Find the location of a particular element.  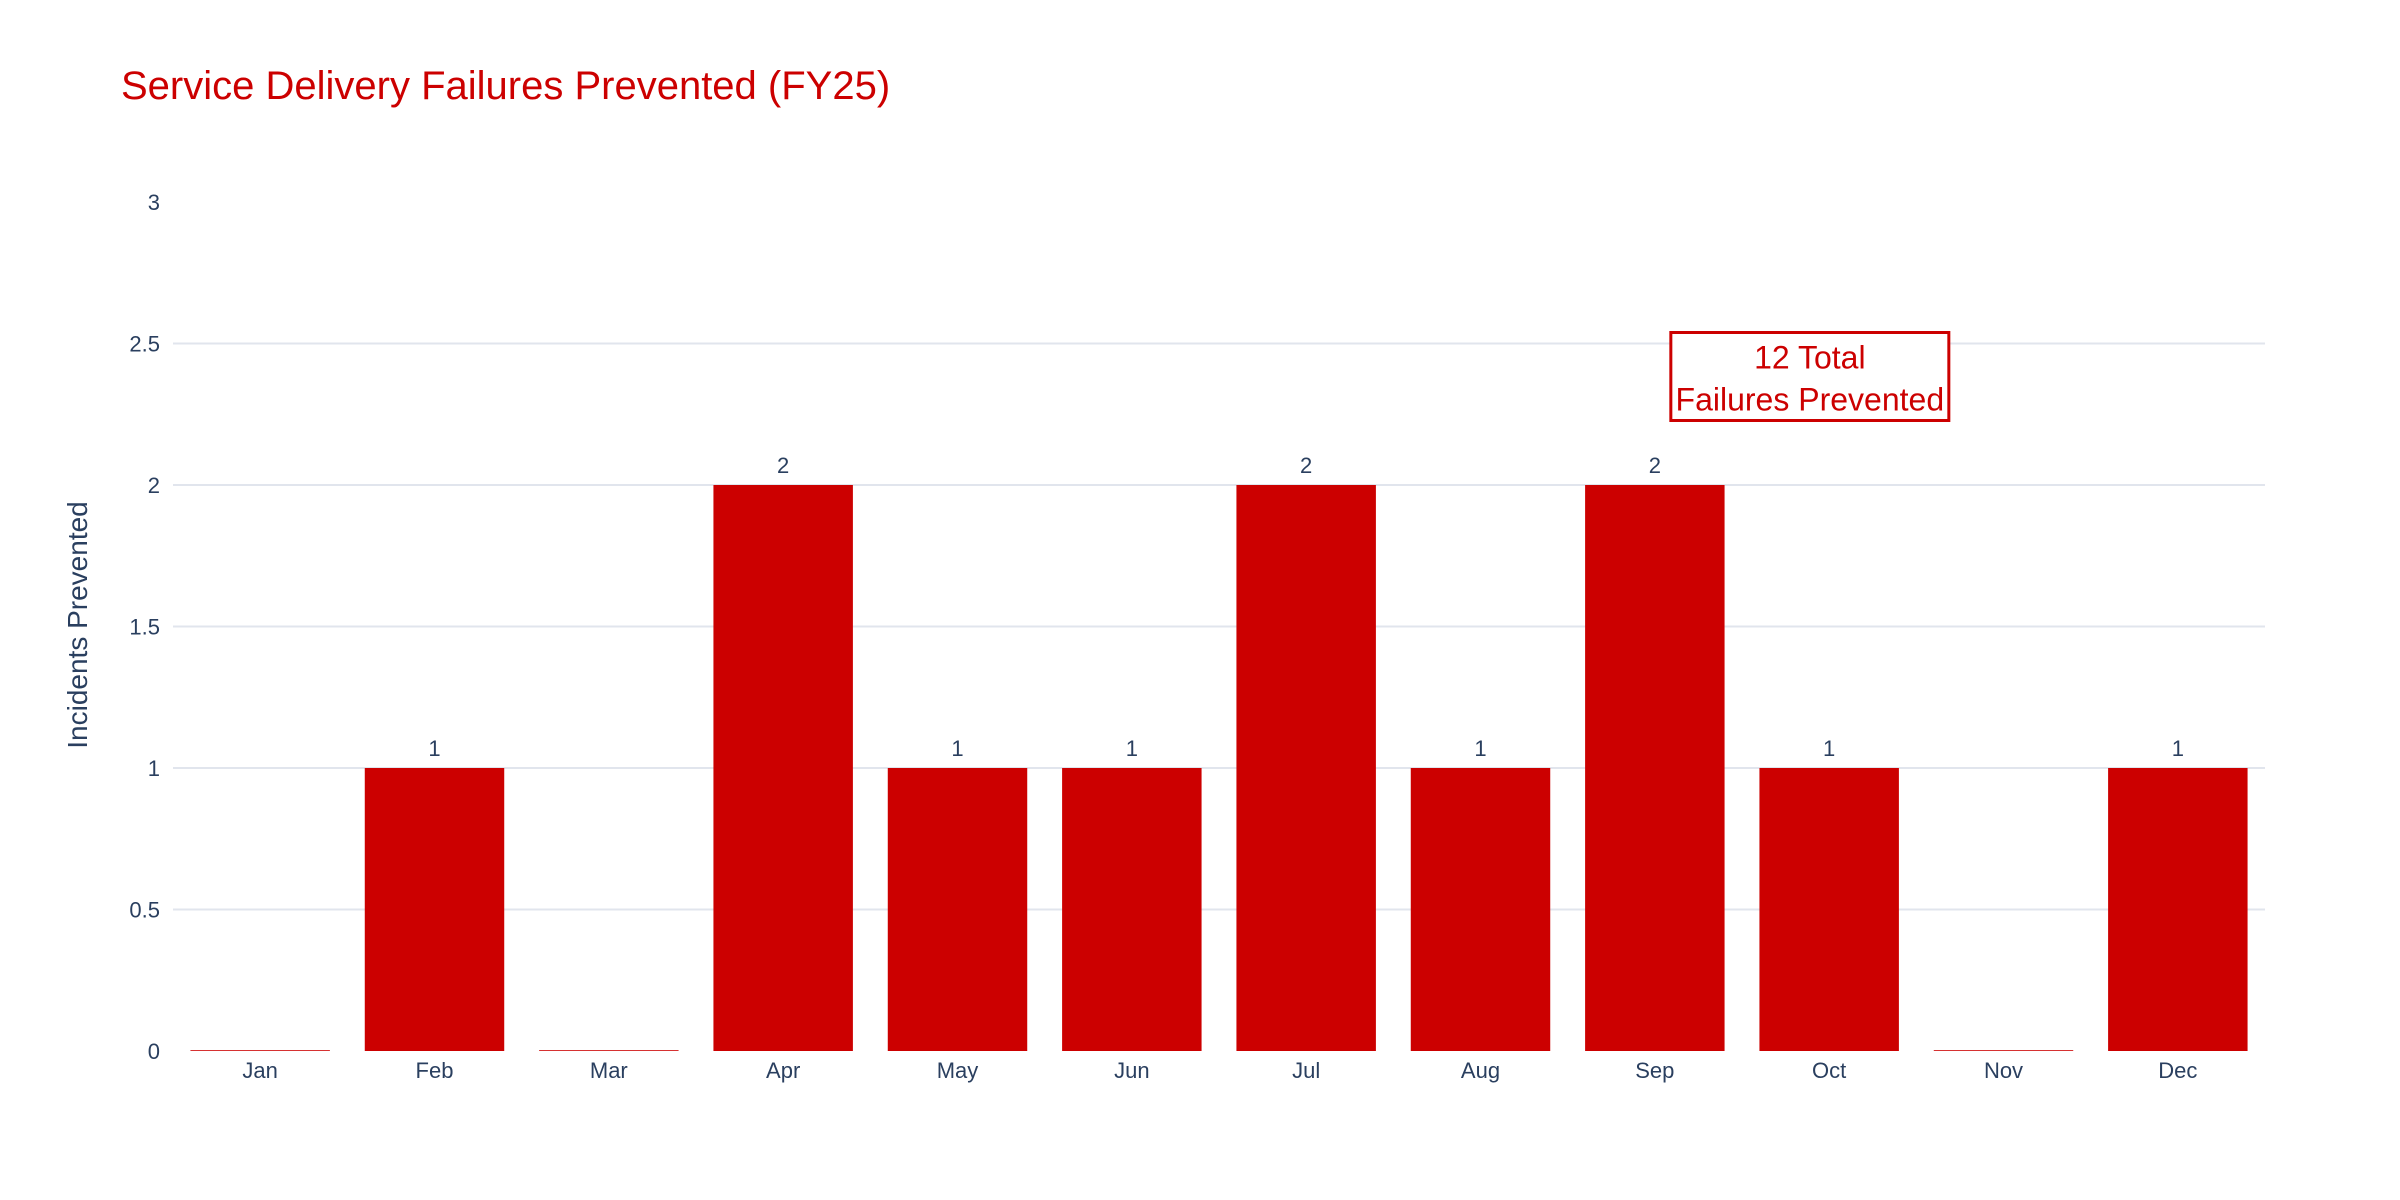

x-tick-label: May is located at coordinates (958, 1070).